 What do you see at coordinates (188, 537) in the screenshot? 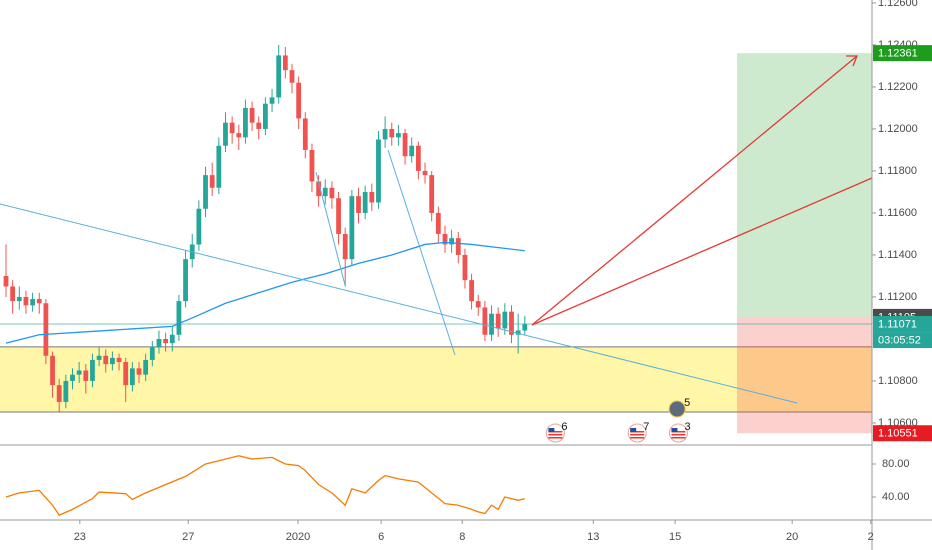
I see `x-tick-label: 27` at bounding box center [188, 537].